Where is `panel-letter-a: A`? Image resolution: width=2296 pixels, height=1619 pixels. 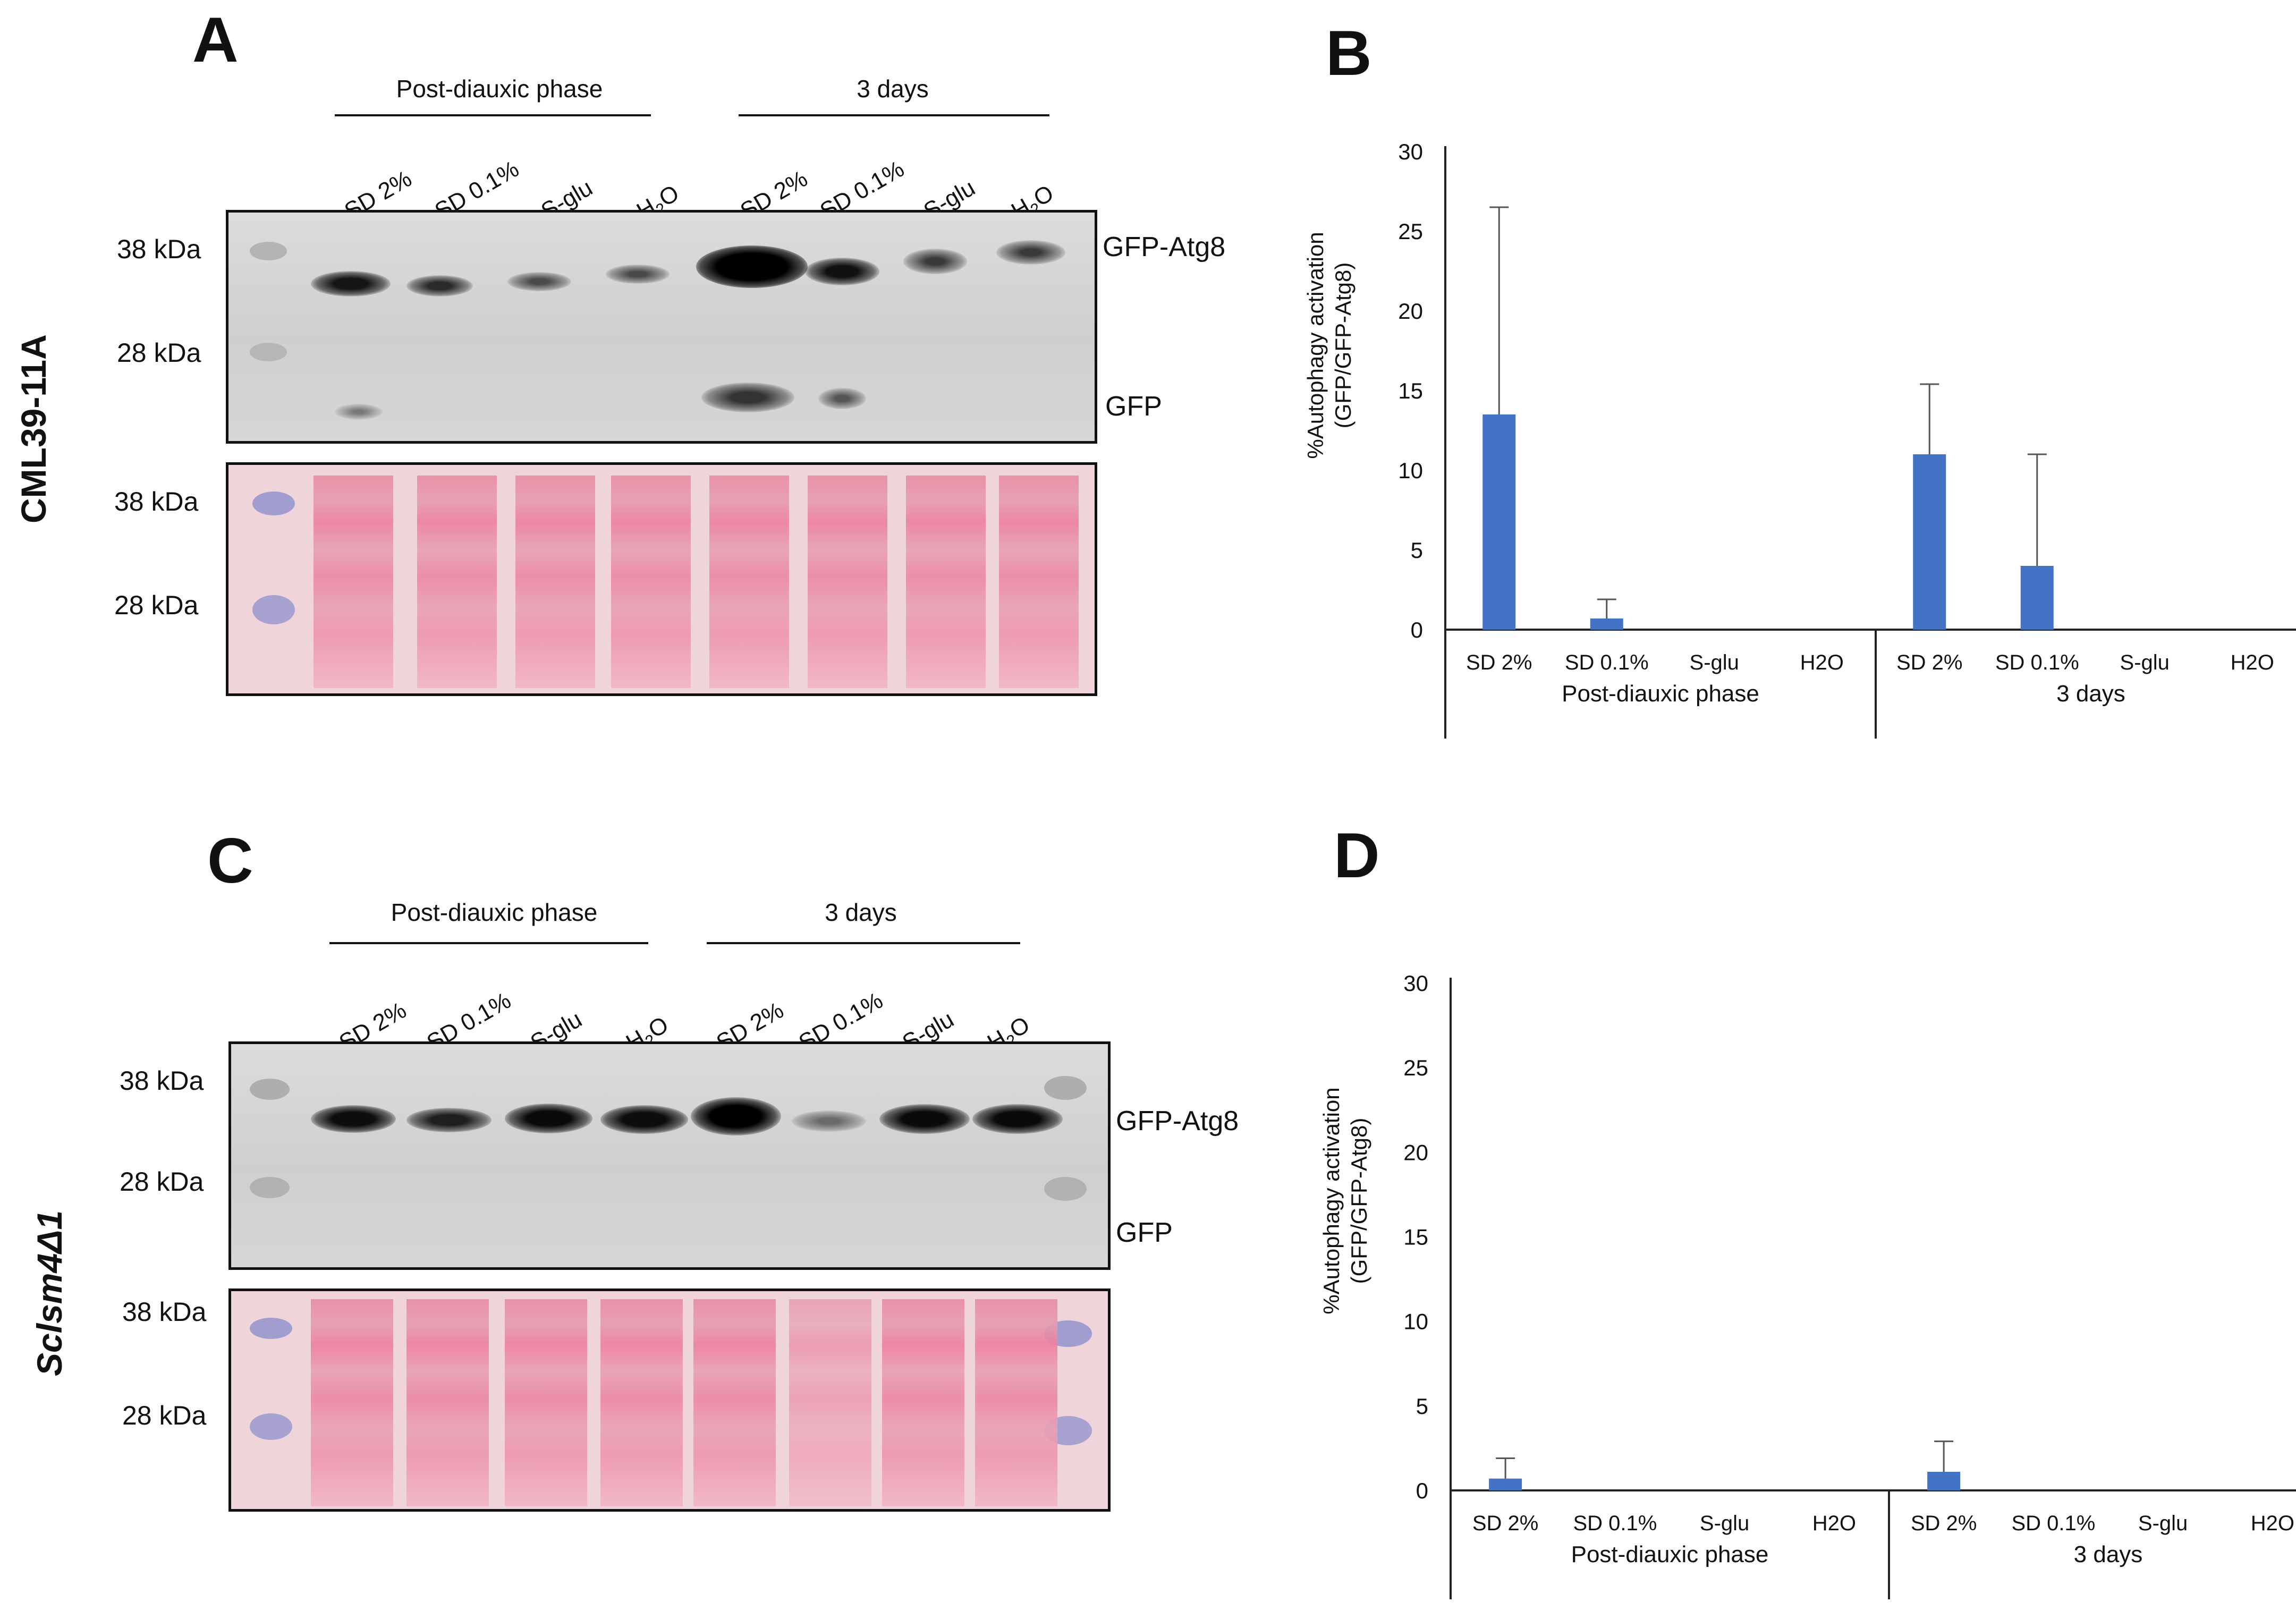
panel-letter-a: A is located at coordinates (215, 39).